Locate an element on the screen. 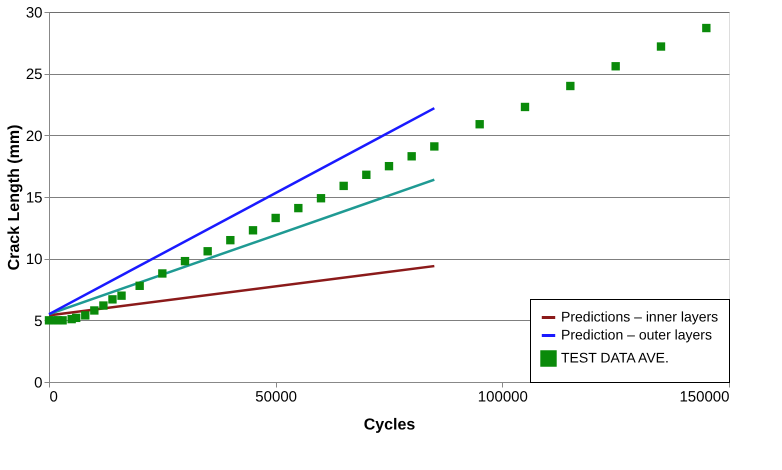  y-tick-label: 10 is located at coordinates (34, 259).